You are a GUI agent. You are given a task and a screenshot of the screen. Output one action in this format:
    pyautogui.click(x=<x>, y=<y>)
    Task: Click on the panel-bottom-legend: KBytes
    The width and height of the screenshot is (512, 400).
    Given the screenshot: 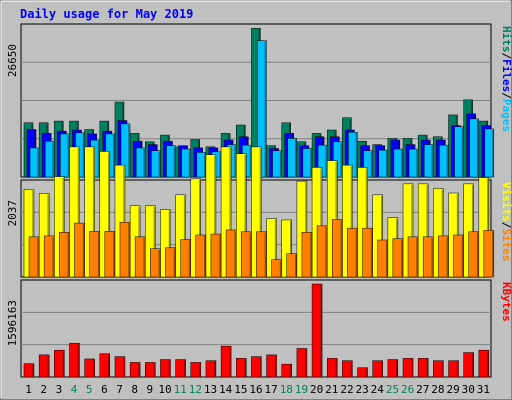 What is the action you would take?
    pyautogui.click(x=506, y=302)
    